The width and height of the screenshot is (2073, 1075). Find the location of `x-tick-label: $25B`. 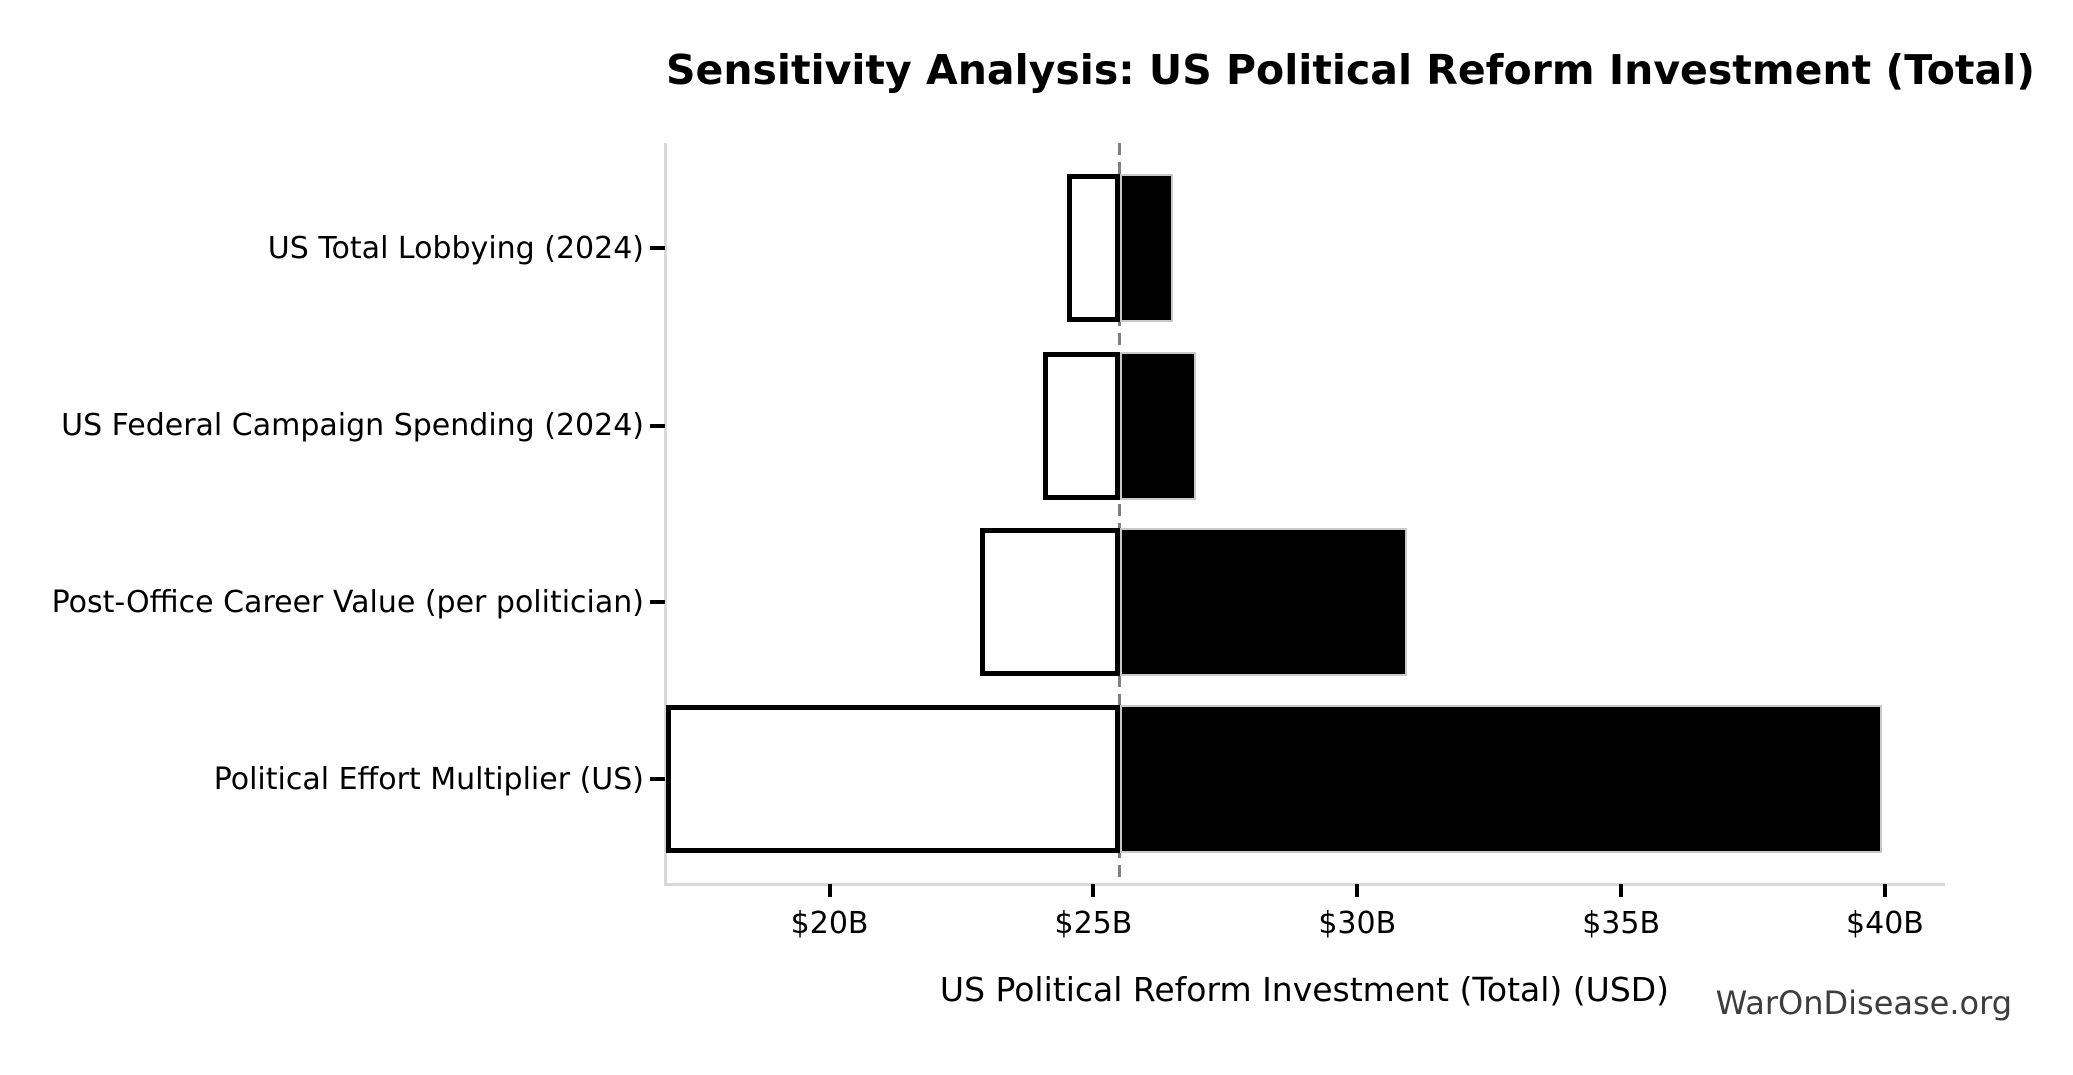

x-tick-label: $25B is located at coordinates (1093, 923).